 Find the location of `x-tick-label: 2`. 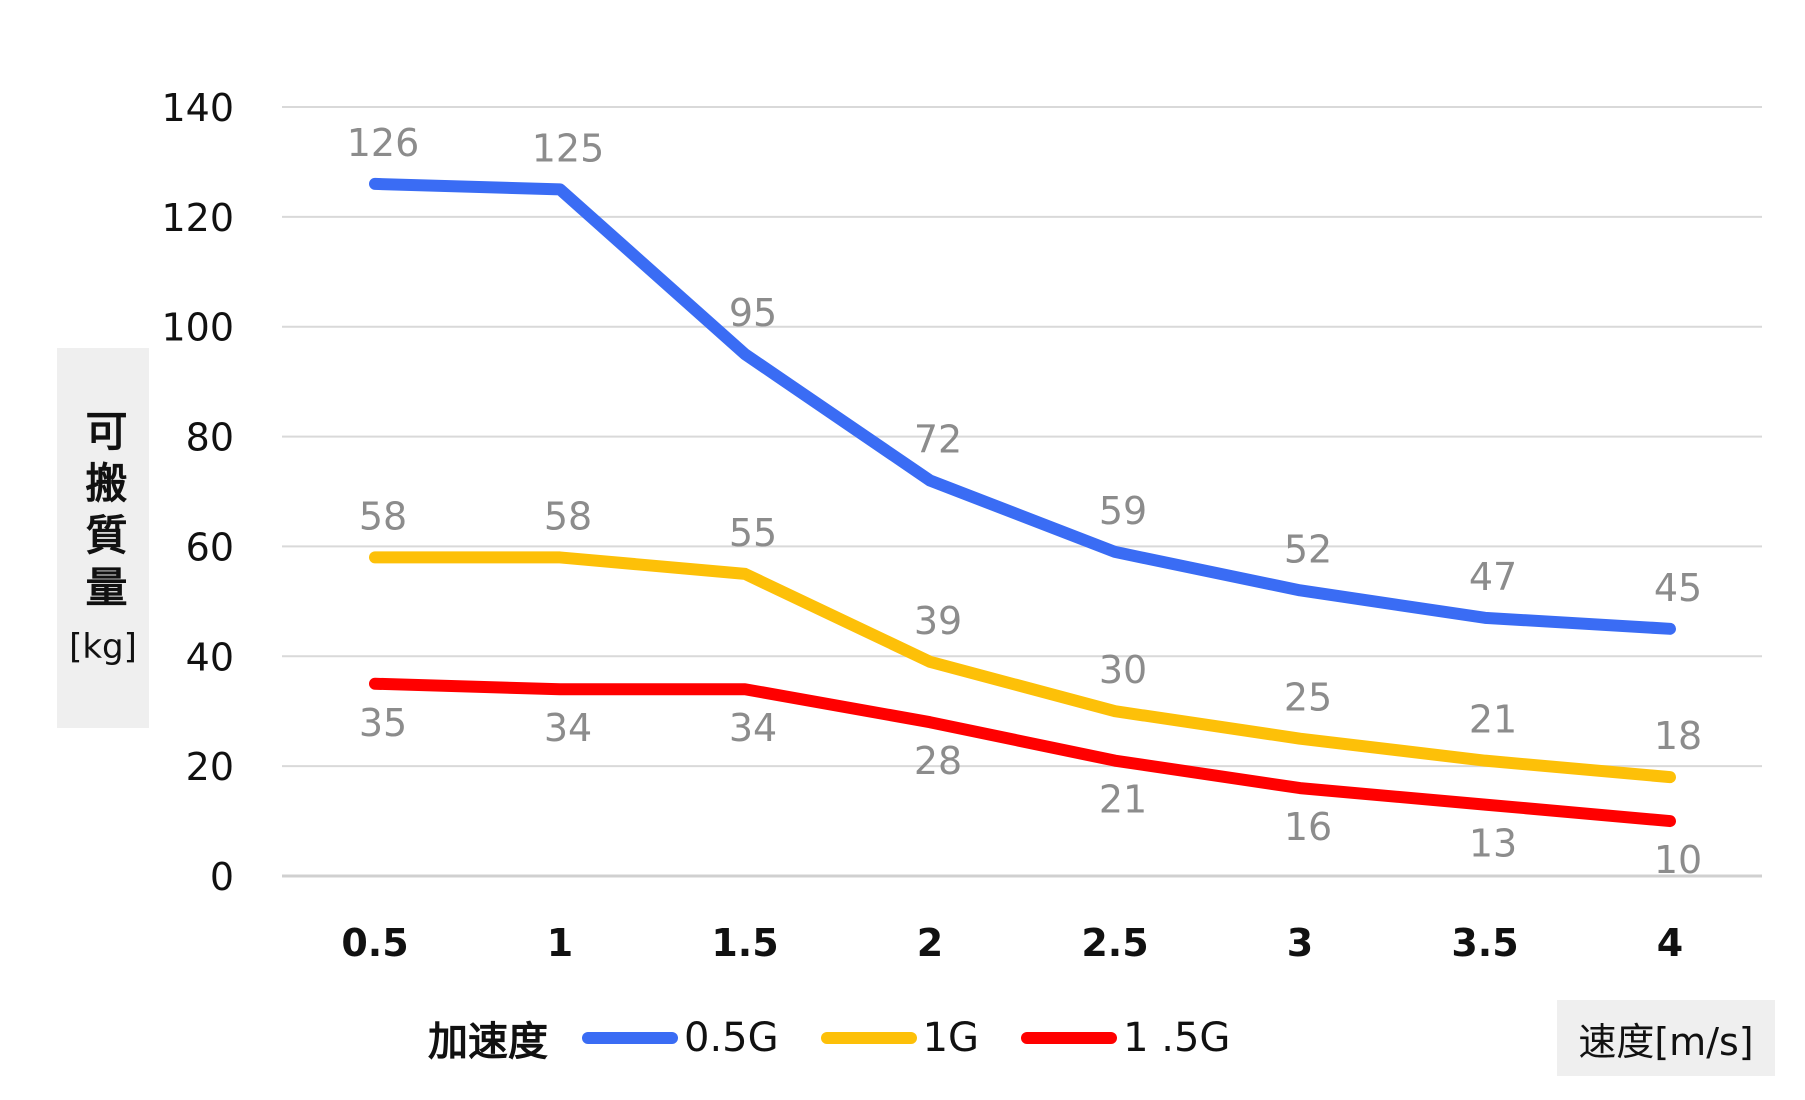

x-tick-label: 2 is located at coordinates (930, 943).